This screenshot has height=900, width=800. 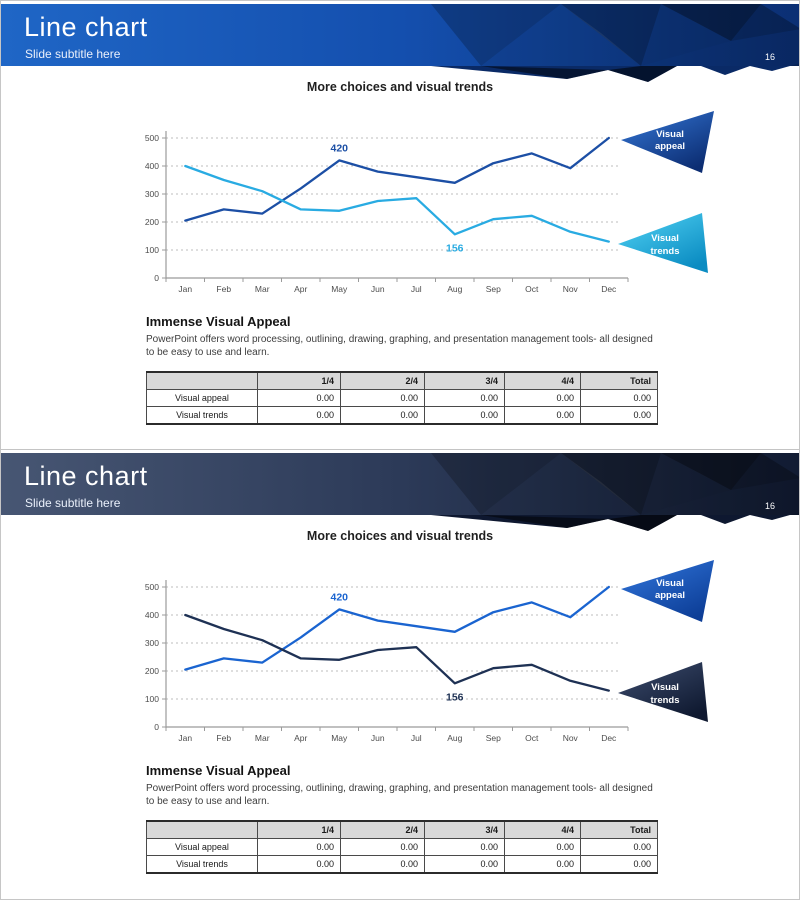 What do you see at coordinates (493, 738) in the screenshot?
I see `x-axis-tick-label: Sep` at bounding box center [493, 738].